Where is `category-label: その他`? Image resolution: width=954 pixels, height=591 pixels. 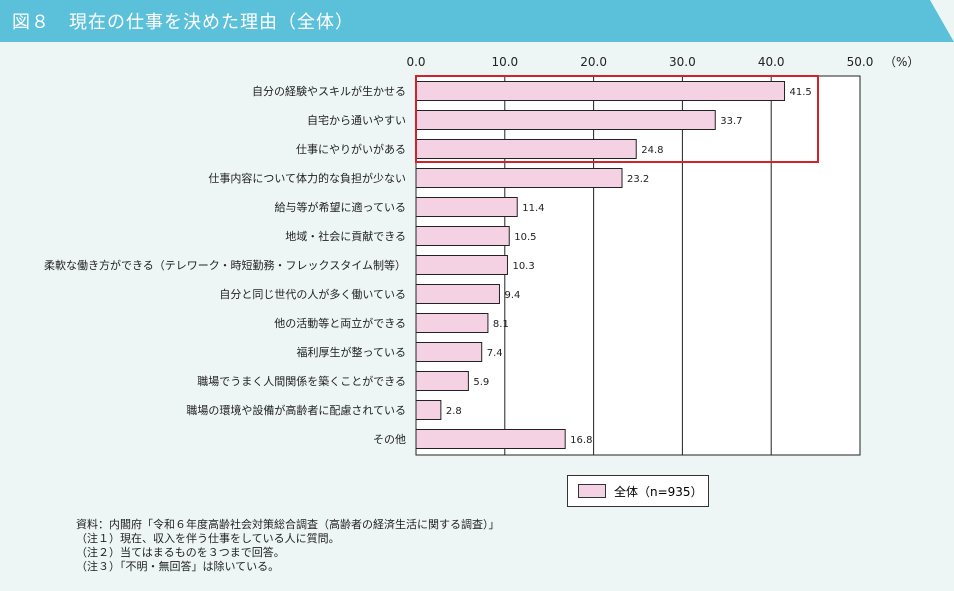
category-label: その他 is located at coordinates (389, 439).